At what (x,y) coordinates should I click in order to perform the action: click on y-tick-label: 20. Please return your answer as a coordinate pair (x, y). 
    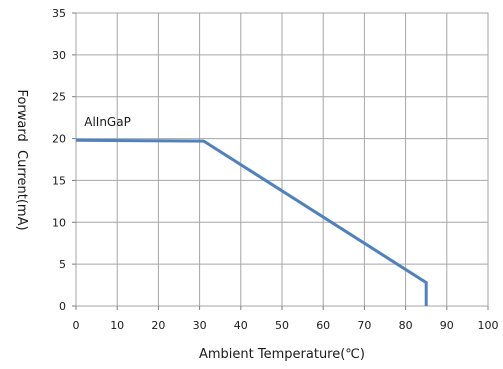
    Looking at the image, I should click on (59, 139).